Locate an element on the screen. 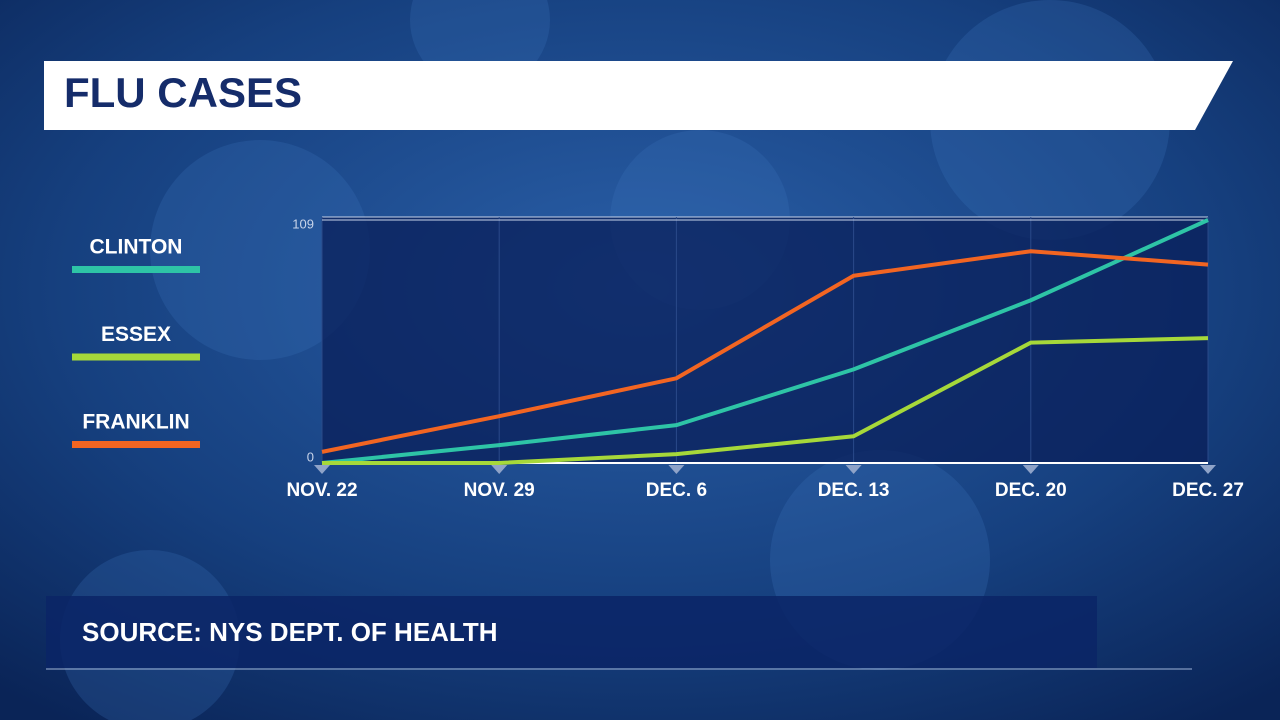  x-tick-label: DEC. 6 is located at coordinates (676, 490).